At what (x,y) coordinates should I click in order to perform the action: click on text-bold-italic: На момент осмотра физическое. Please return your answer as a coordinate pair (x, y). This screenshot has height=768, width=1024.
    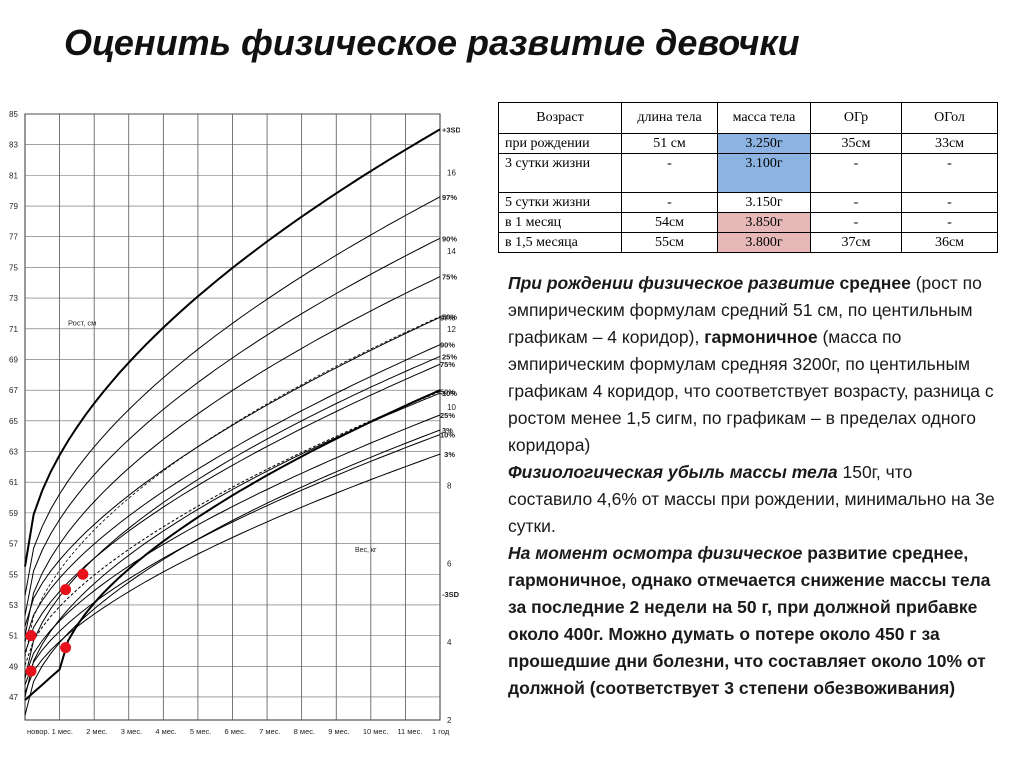
    Looking at the image, I should click on (655, 553).